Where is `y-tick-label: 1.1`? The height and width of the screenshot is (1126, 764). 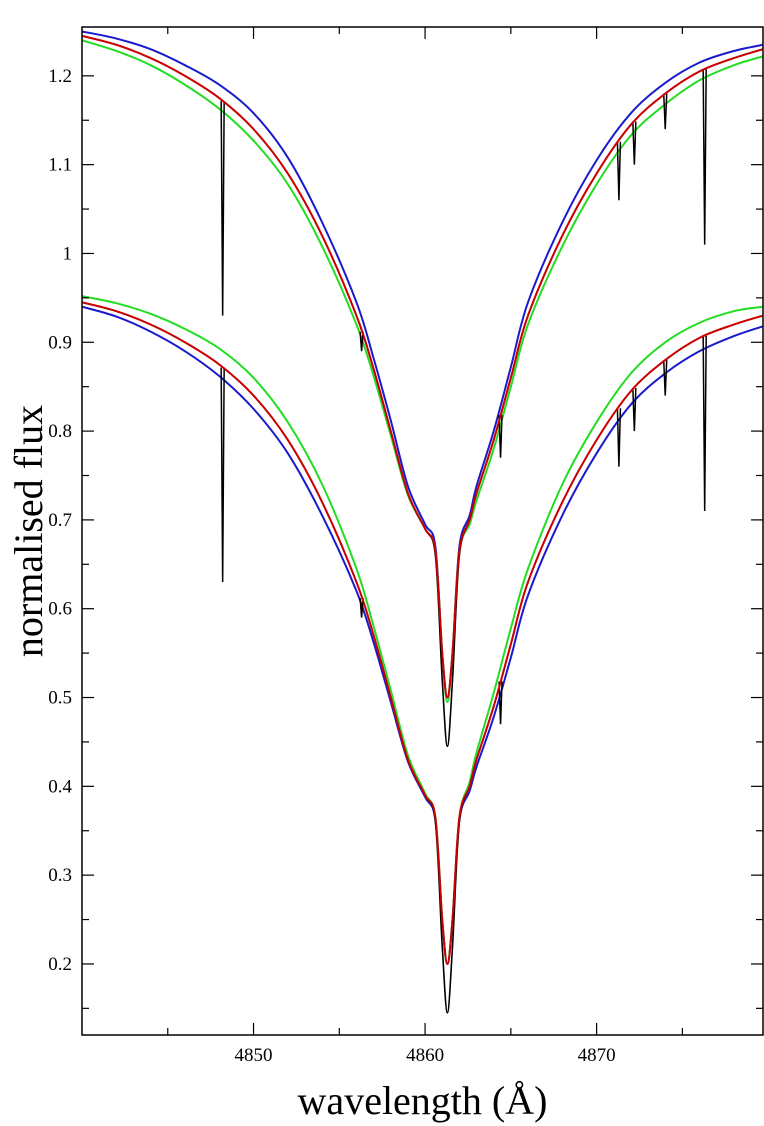
y-tick-label: 1.1 is located at coordinates (60, 165).